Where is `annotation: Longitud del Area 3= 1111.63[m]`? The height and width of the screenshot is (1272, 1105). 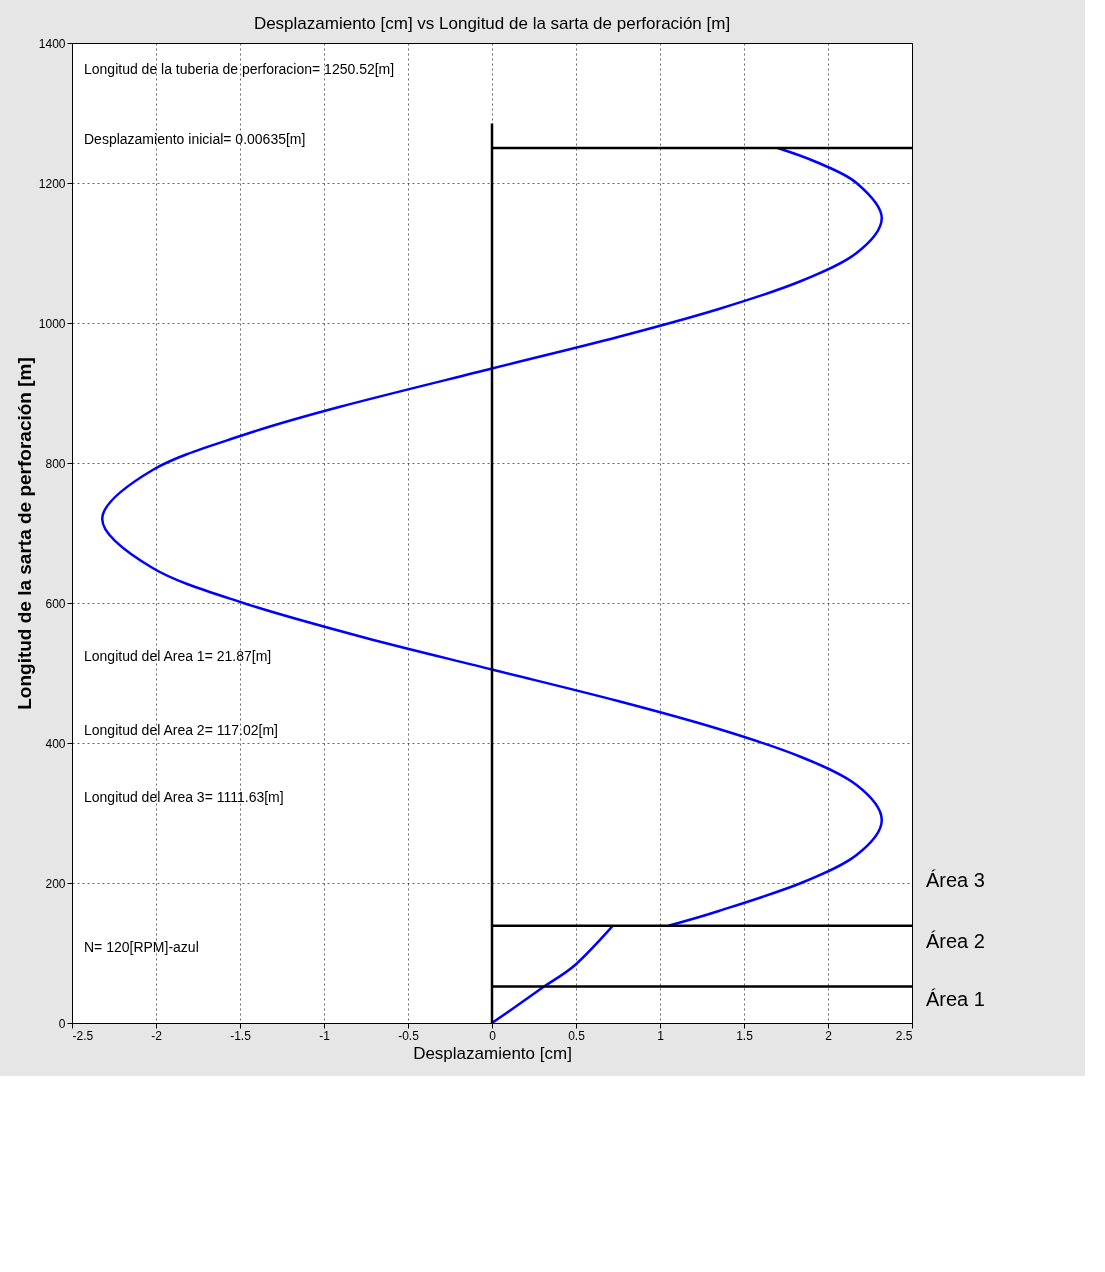 annotation: Longitud del Area 3= 1111.63[m] is located at coordinates (184, 796).